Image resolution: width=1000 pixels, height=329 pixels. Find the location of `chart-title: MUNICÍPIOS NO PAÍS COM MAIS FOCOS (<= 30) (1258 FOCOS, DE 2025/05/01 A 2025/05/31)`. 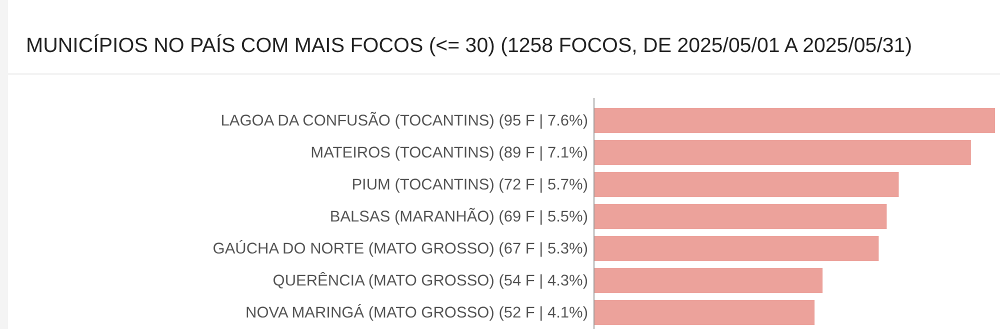

chart-title: MUNICÍPIOS NO PAÍS COM MAIS FOCOS (<= 30) (1258 FOCOS, DE 2025/05/01 A 2025/05/31) is located at coordinates (469, 45).